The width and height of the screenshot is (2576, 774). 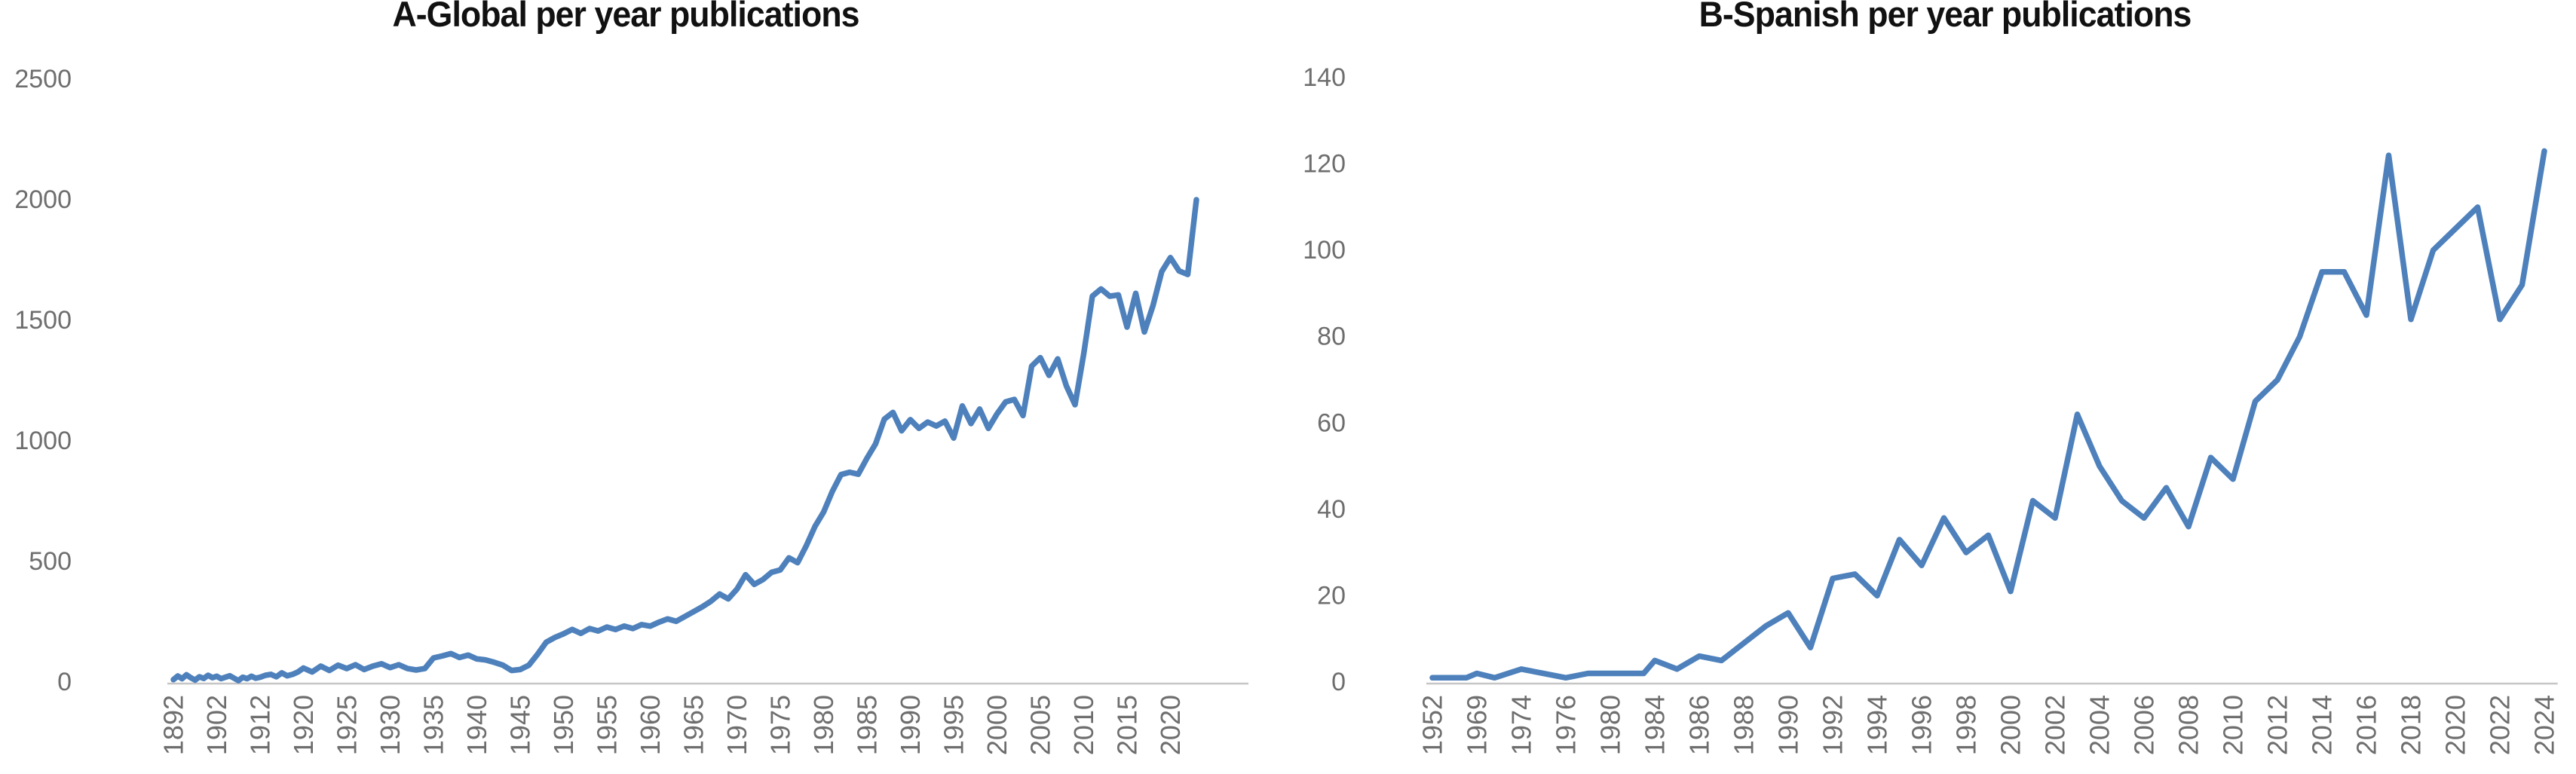 What do you see at coordinates (650, 725) in the screenshot?
I see `x-tick-label: 1960` at bounding box center [650, 725].